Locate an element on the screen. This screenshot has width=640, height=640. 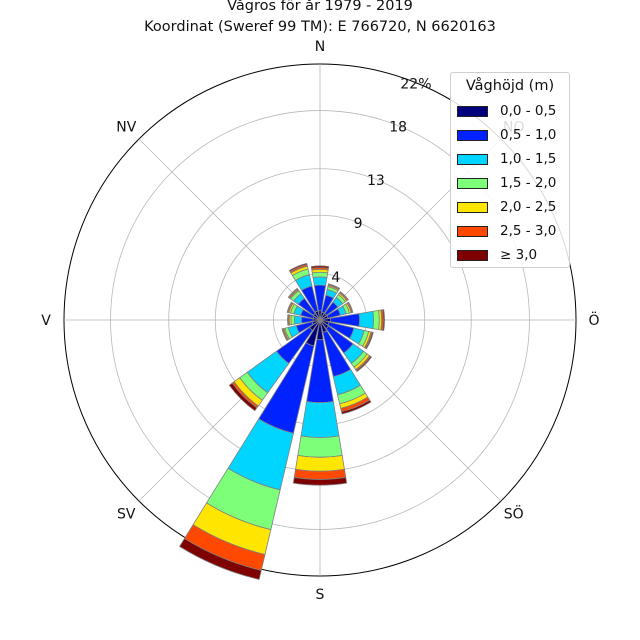
legend-item: 2,0 - 2,5 is located at coordinates (513, 209).